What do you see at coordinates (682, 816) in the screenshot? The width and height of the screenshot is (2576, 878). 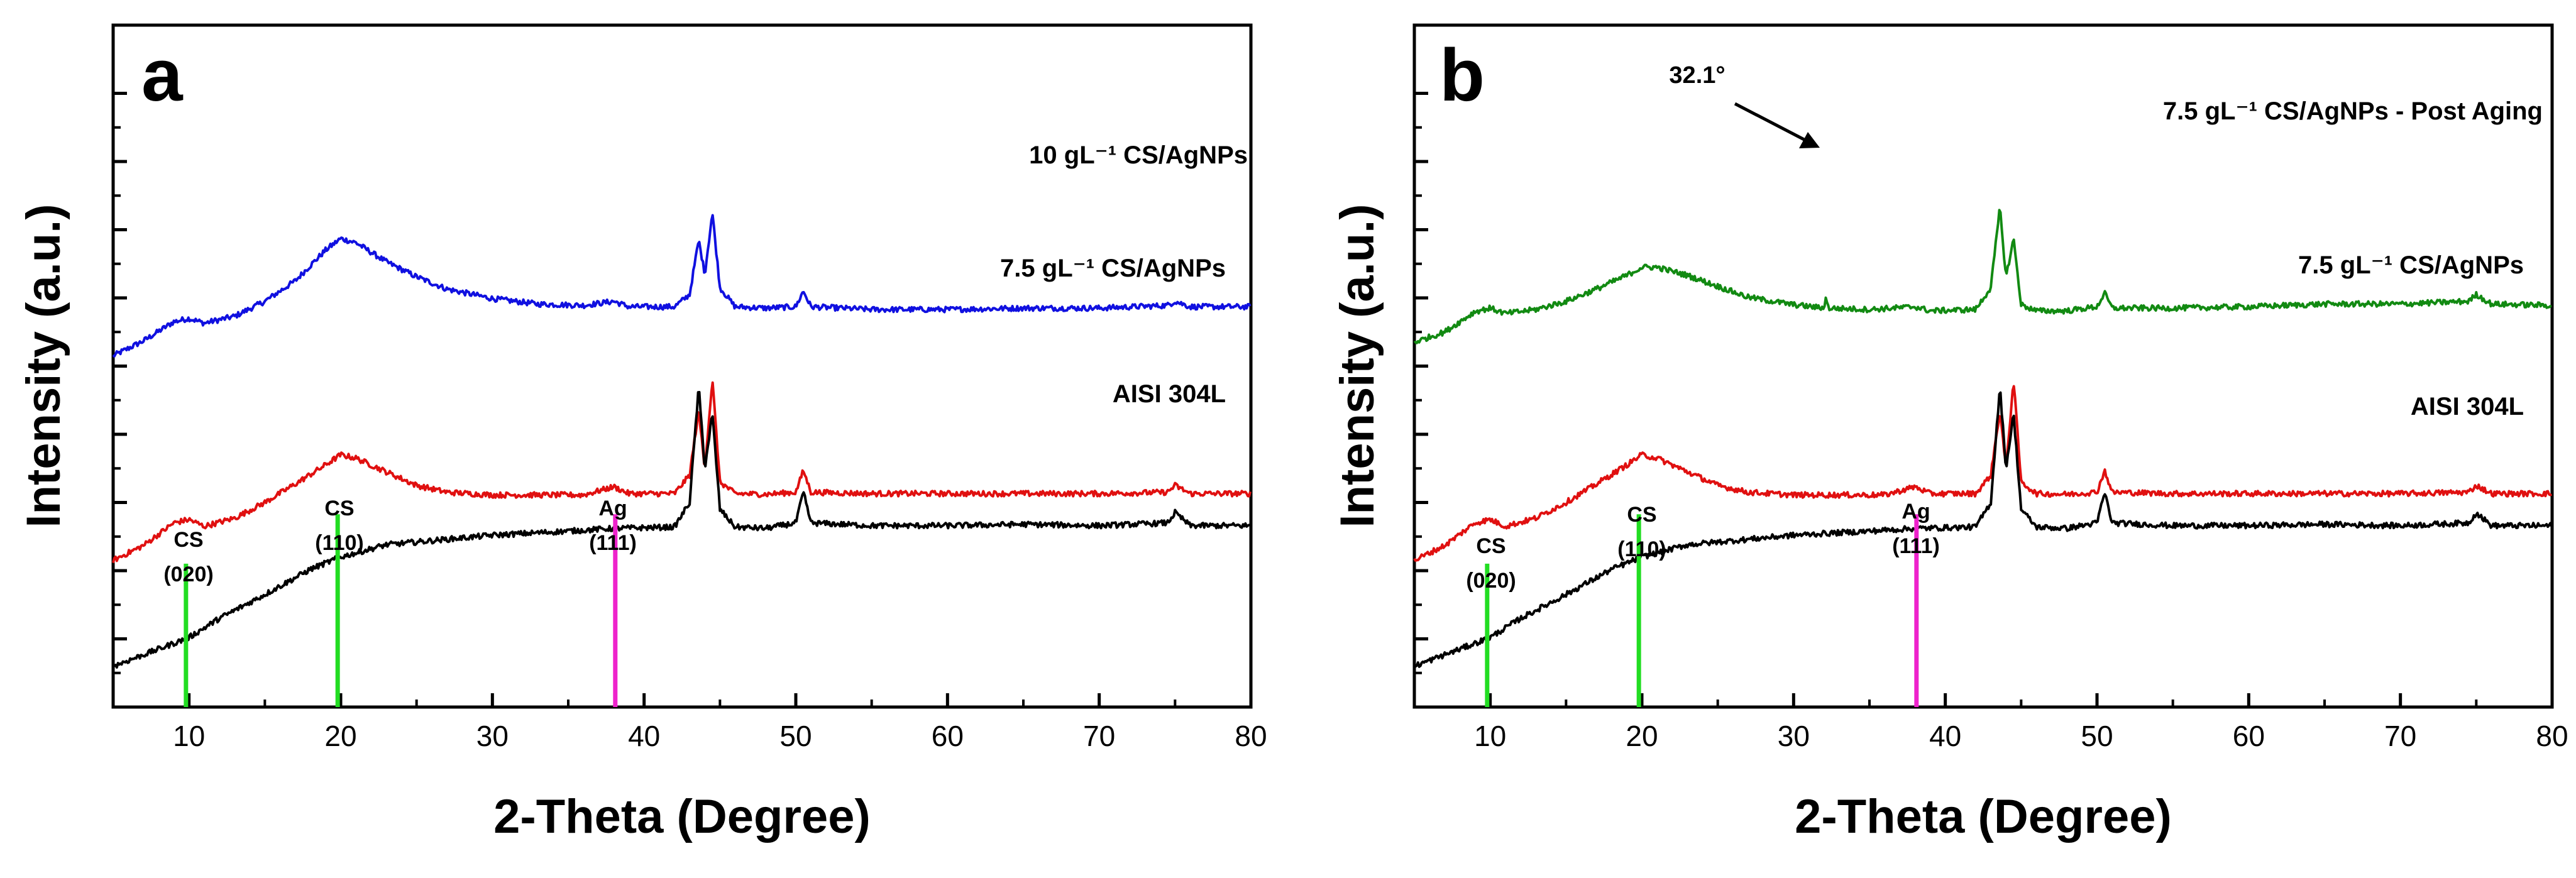 I see `panel-a-x-axis-label: 2-Theta (Degree)` at bounding box center [682, 816].